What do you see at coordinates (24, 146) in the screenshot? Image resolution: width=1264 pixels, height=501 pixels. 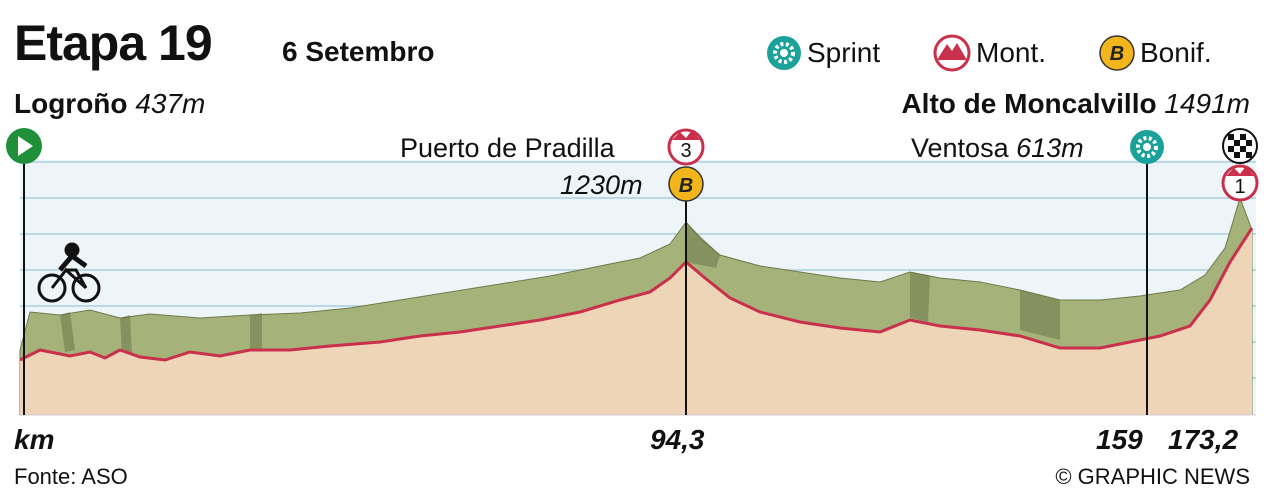 I see `start-arrow-icon` at bounding box center [24, 146].